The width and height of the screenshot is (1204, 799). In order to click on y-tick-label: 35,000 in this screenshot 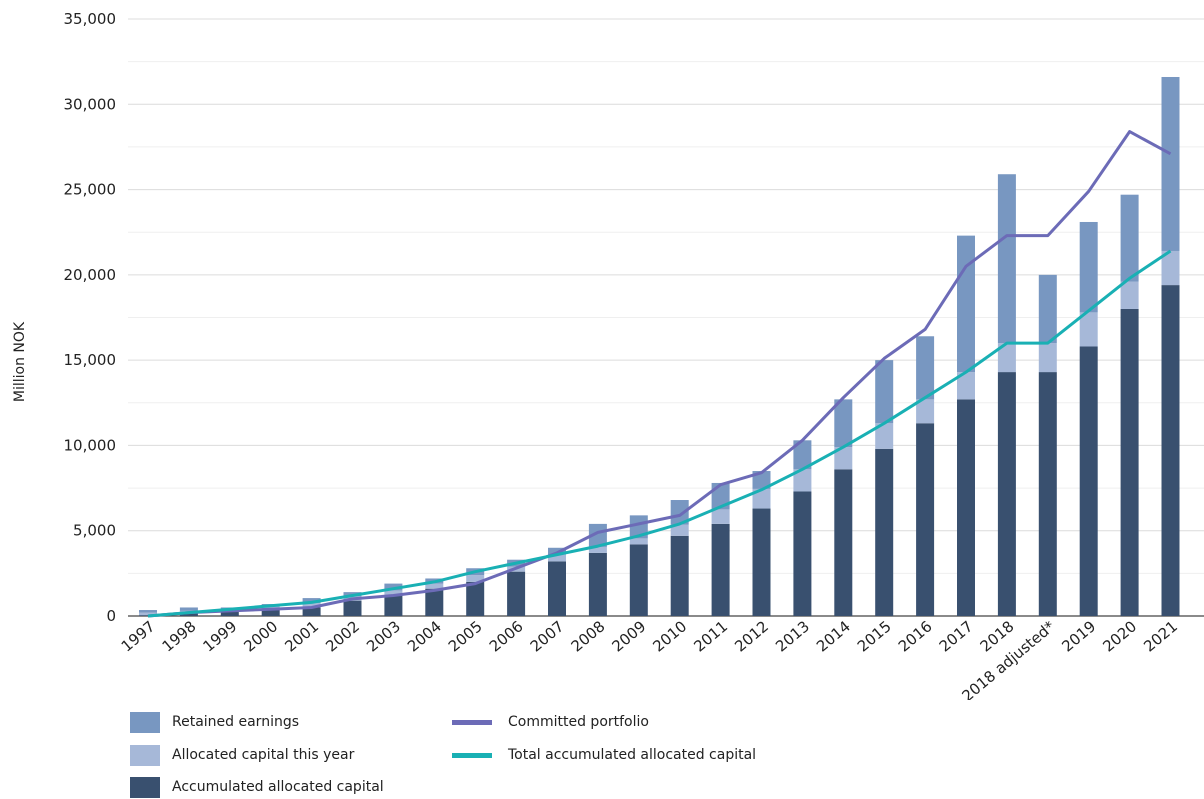, I will do `click(90, 19)`.